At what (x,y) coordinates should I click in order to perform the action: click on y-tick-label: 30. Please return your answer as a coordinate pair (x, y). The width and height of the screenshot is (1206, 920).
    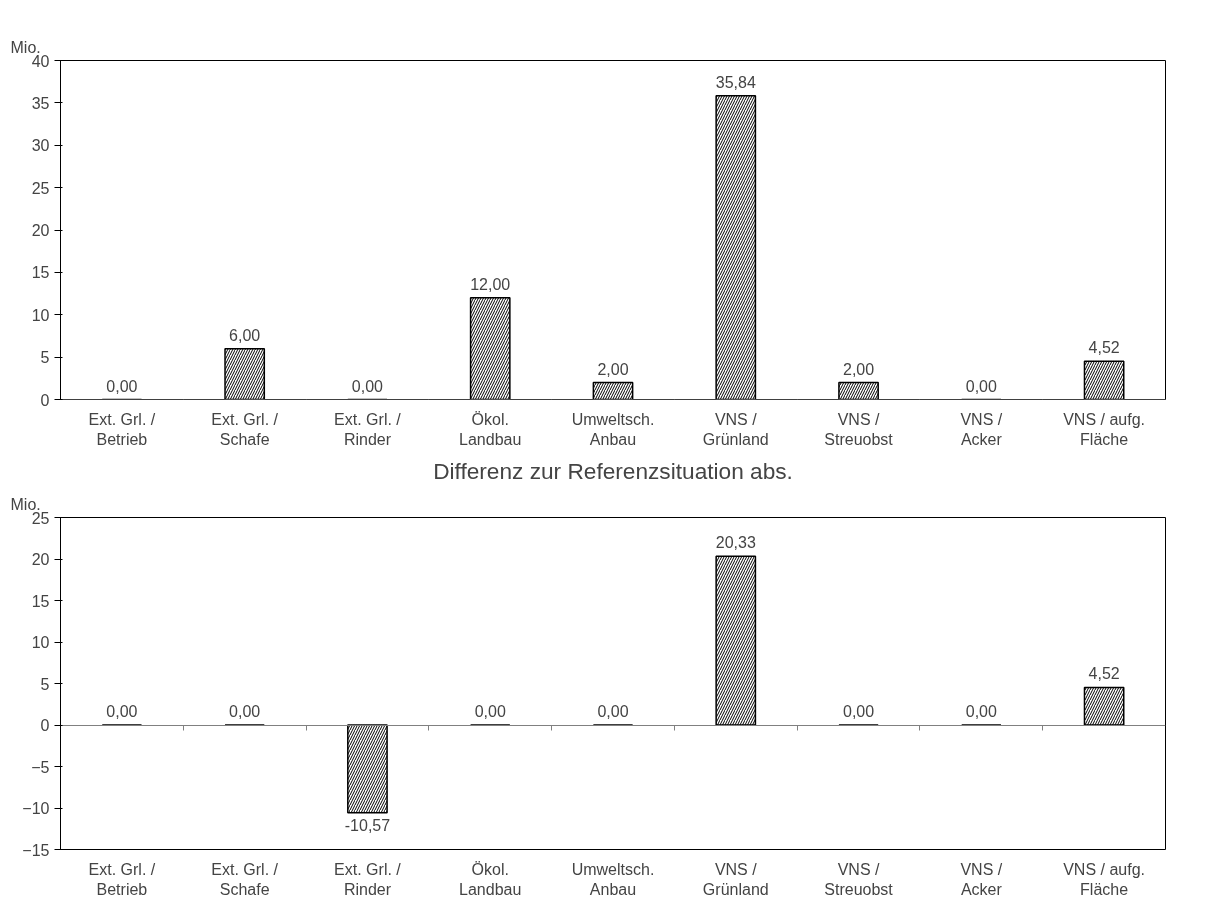
    Looking at the image, I should click on (40, 146).